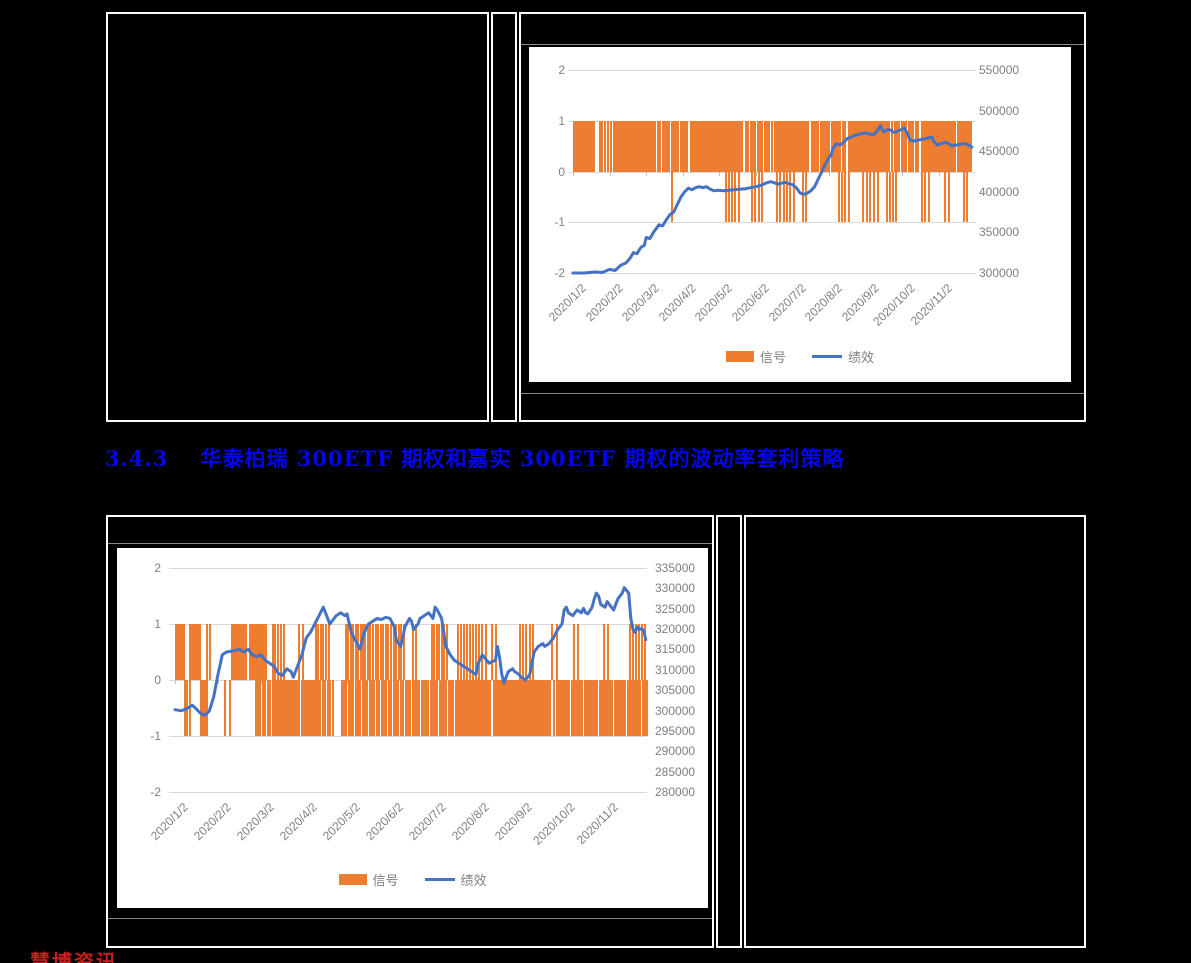 Image resolution: width=1191 pixels, height=963 pixels. I want to click on performance-line, so click(772, 199).